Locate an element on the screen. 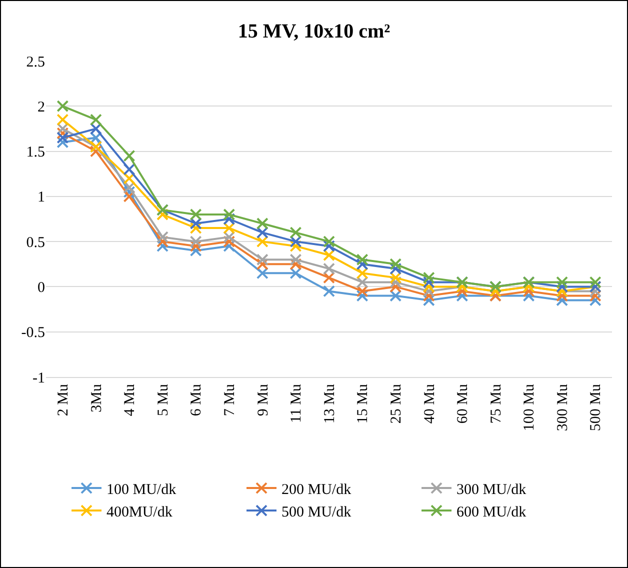  x-tick-label: 13 Mu is located at coordinates (330, 404).